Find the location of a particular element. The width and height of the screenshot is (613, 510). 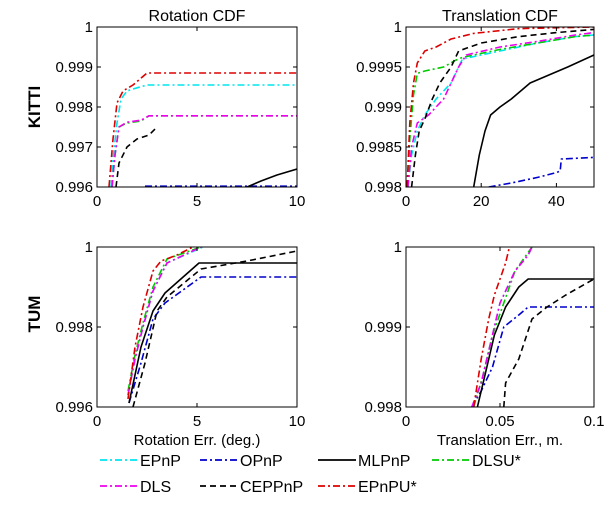

legend-item-dlsu: DLSU* is located at coordinates (476, 461).